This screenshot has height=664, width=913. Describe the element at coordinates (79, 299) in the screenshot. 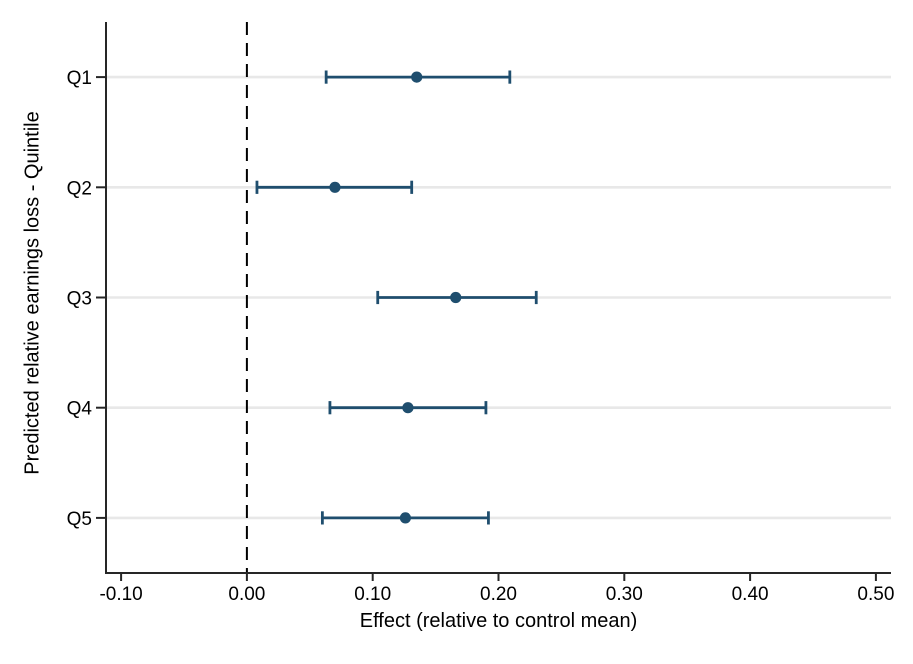

I see `y-tick-label-q3: Q3` at that location.